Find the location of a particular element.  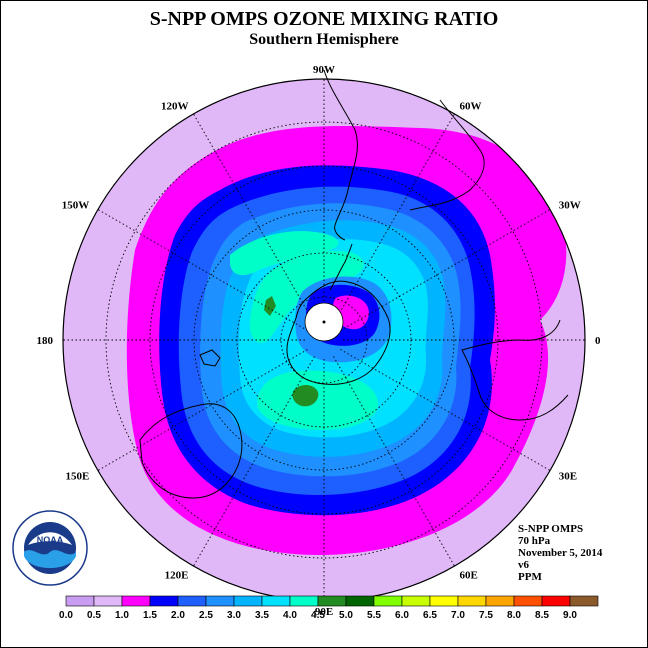

colorbar-label: 1.5 is located at coordinates (150, 615).